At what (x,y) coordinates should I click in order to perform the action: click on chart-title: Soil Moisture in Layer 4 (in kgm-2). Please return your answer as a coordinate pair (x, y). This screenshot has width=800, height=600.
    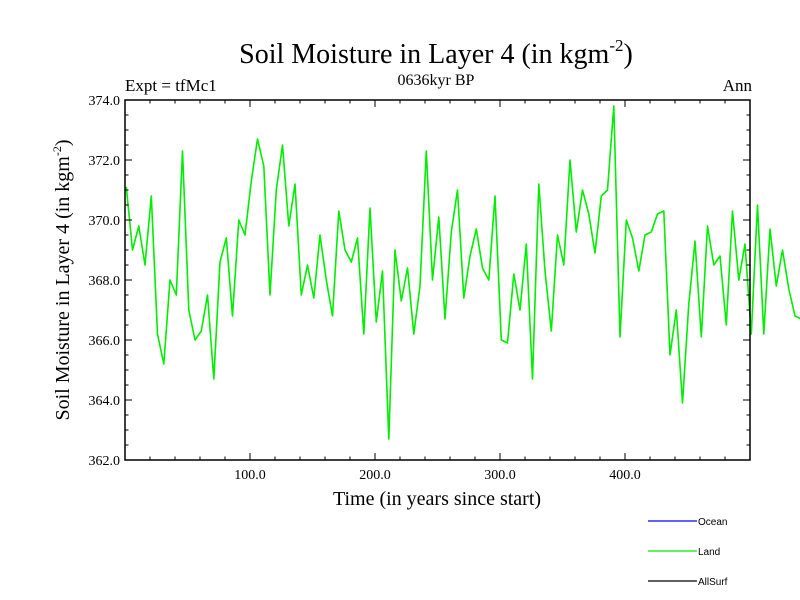
    Looking at the image, I should click on (436, 53).